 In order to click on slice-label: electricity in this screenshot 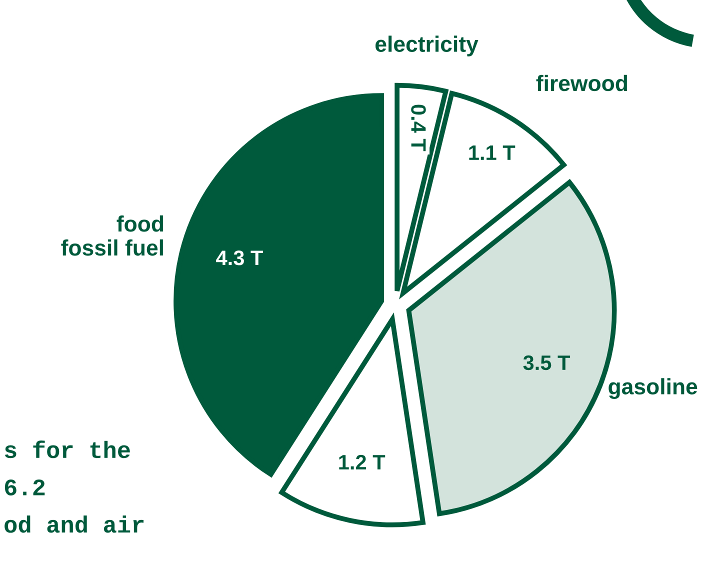, I will do `click(427, 46)`.